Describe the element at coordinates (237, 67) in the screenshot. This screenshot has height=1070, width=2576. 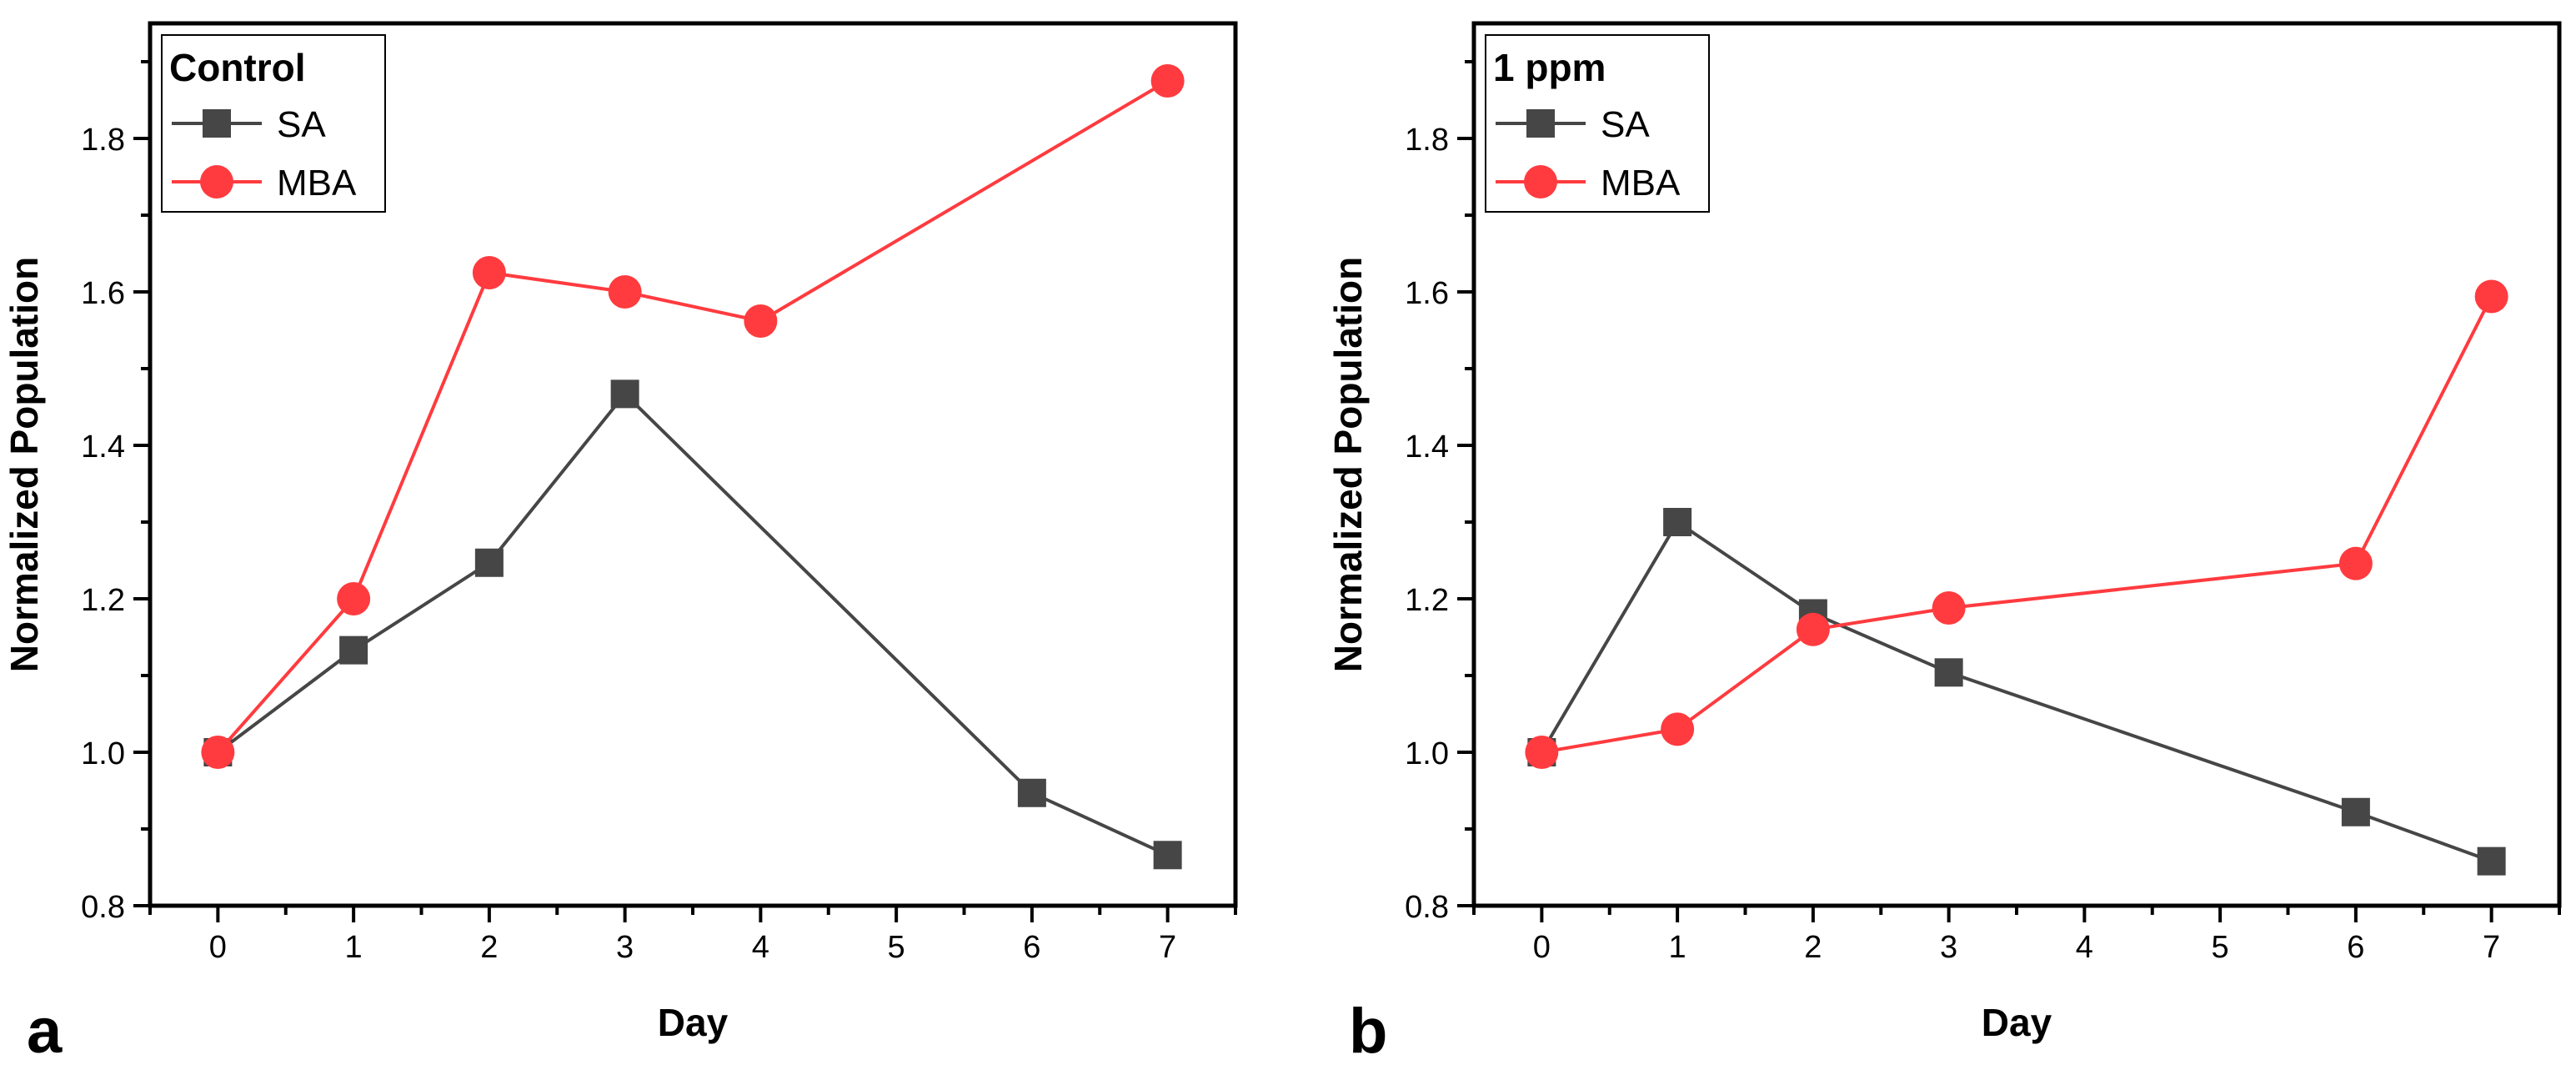
I see `legend-title: Control` at that location.